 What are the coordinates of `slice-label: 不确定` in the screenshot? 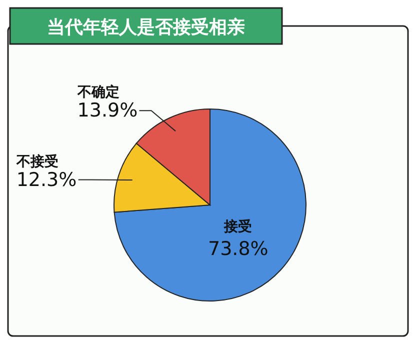 It's located at (98, 92).